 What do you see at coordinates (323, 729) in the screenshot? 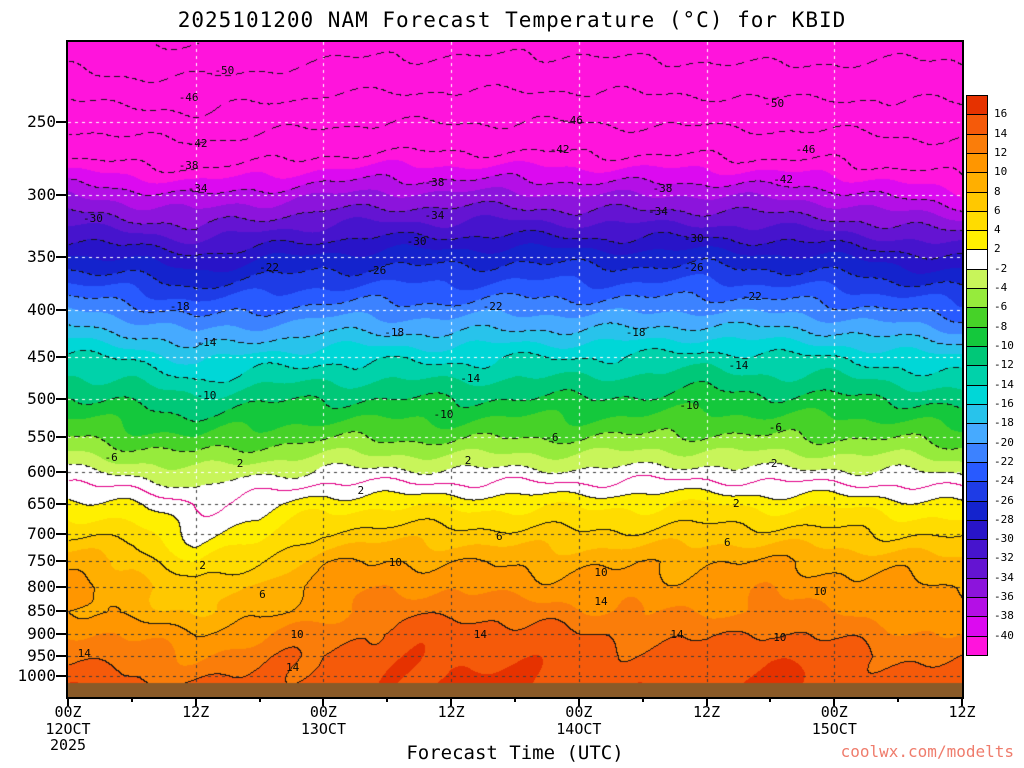
I see `x-date-label: 13OCT` at bounding box center [323, 729].